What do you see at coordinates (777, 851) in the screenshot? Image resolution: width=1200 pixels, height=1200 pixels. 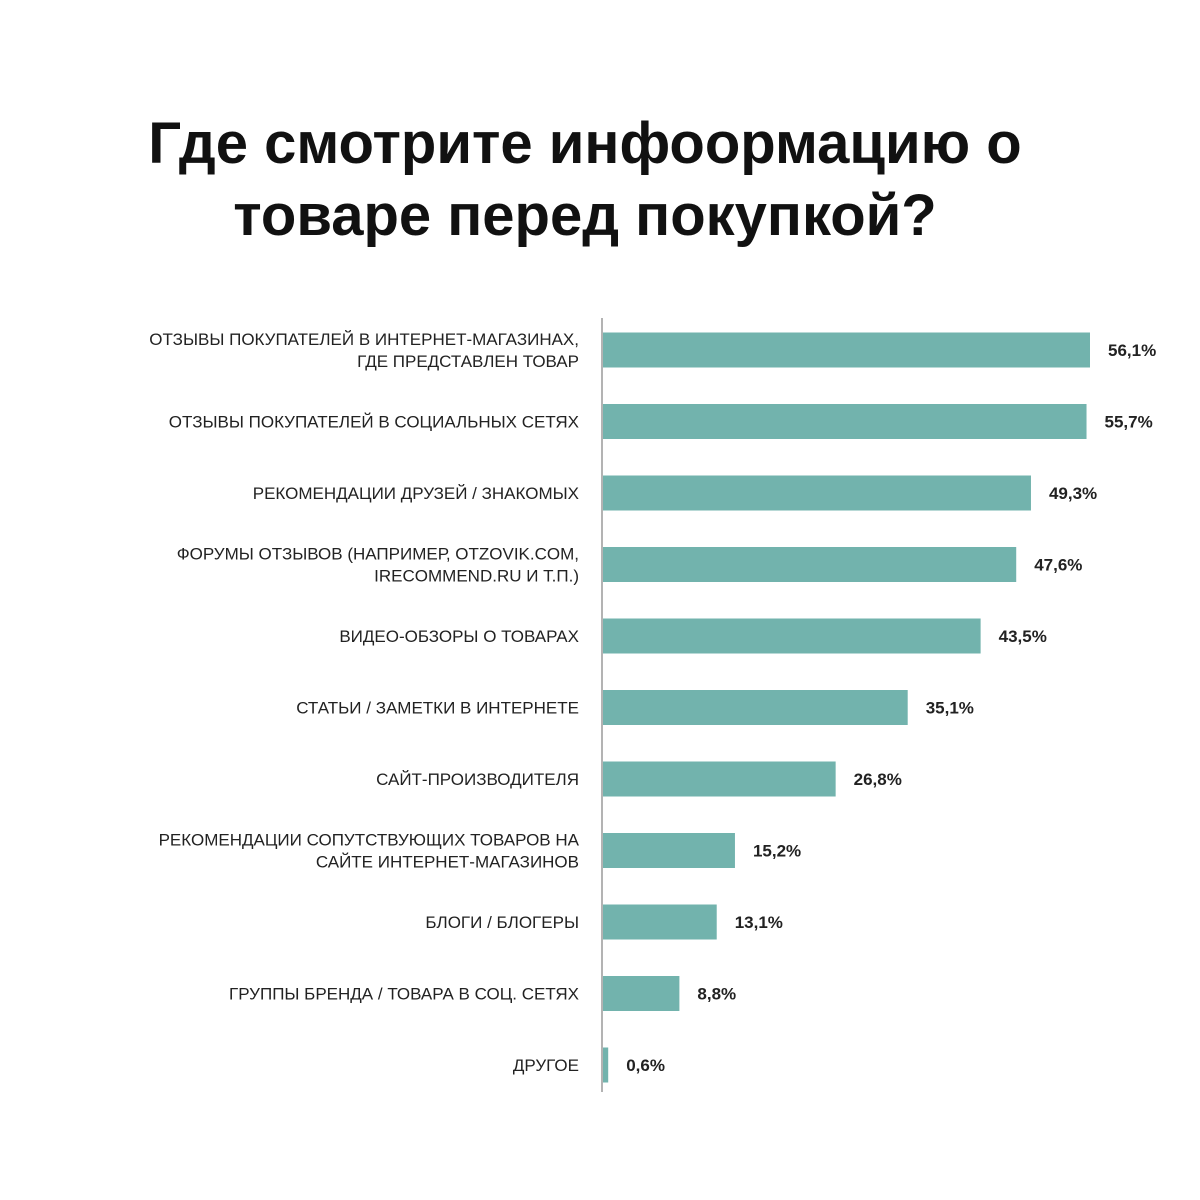 I see `value-label-7: 15,2%` at bounding box center [777, 851].